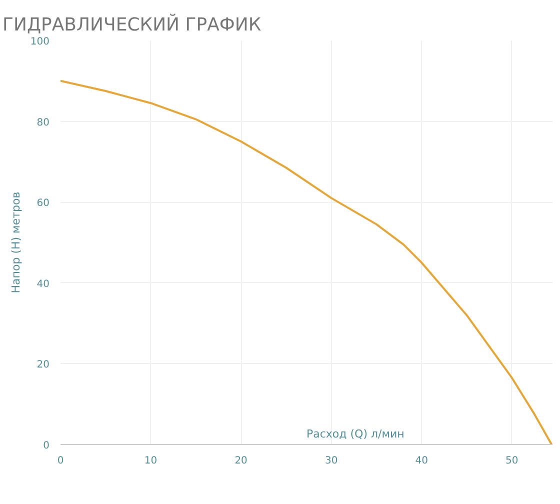 The height and width of the screenshot is (504, 560). I want to click on x-tick-label: 30, so click(331, 461).